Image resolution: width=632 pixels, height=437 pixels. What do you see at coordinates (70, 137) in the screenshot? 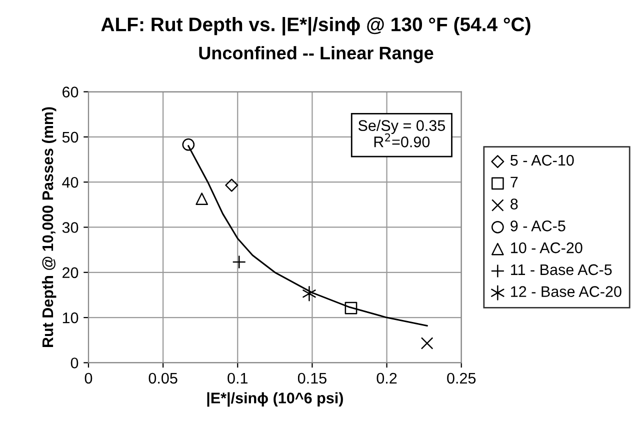
I see `y-tick-label: 50` at bounding box center [70, 137].